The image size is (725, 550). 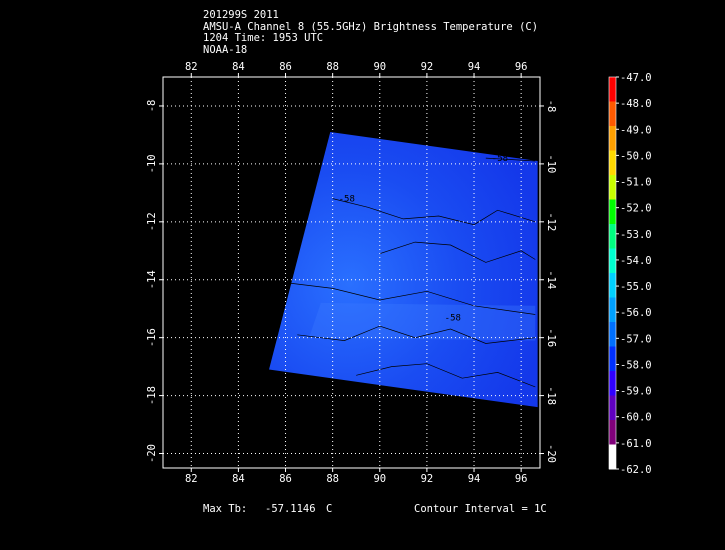 What do you see at coordinates (225, 509) in the screenshot?
I see `max-tb-label: Max Tb:` at bounding box center [225, 509].